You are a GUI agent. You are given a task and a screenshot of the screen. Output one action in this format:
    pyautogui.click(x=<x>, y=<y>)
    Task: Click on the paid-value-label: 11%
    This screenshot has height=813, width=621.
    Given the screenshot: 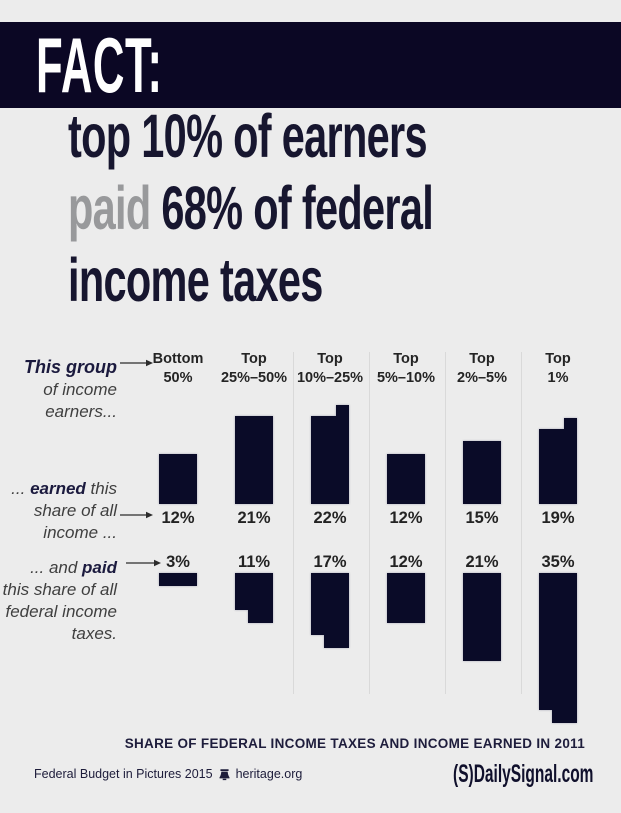 What is the action you would take?
    pyautogui.click(x=254, y=562)
    